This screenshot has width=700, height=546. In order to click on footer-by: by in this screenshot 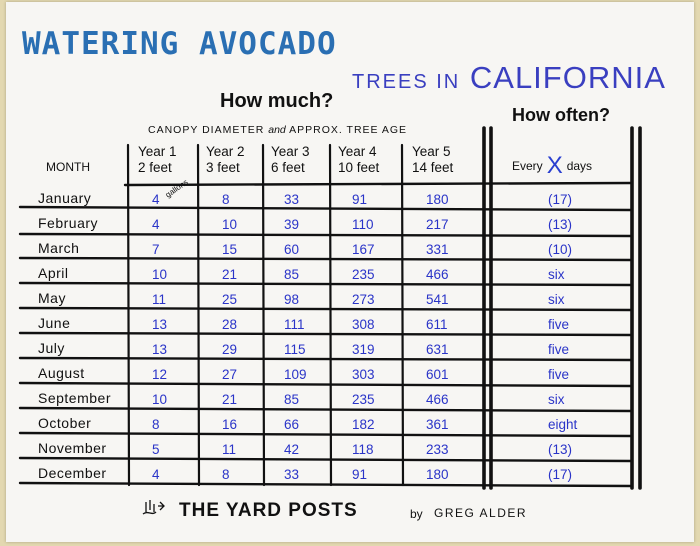, I will do `click(416, 514)`.